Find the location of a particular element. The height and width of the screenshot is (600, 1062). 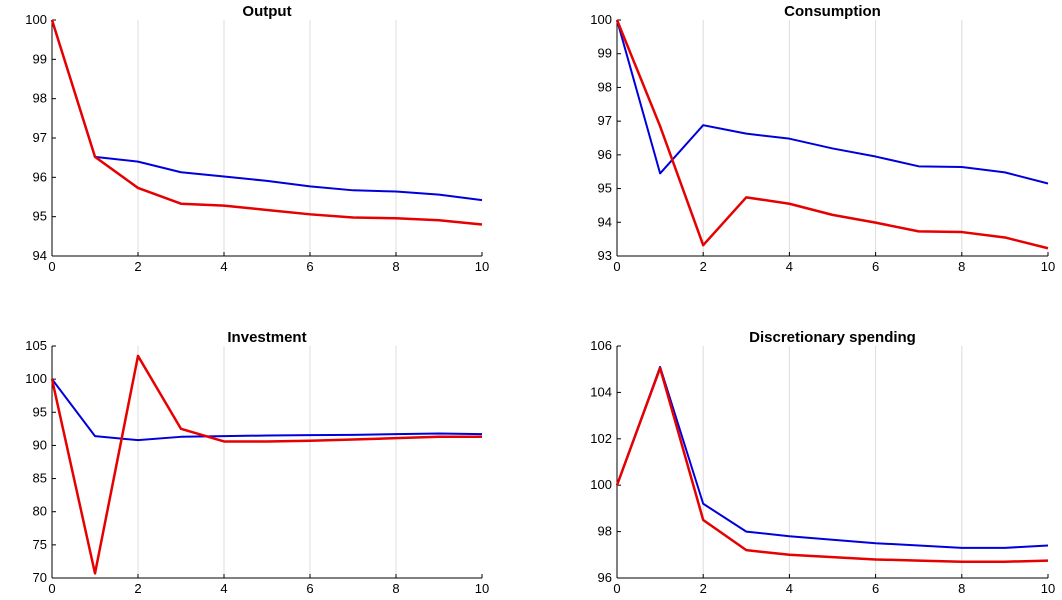

y-tick-label: 80 is located at coordinates (40, 511).